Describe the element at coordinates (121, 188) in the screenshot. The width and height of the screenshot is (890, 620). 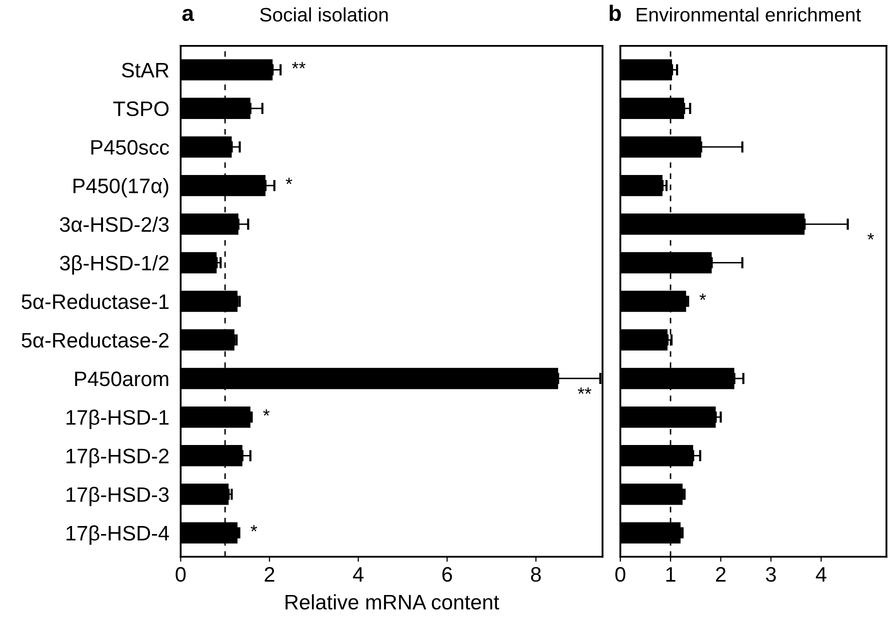
I see `y-tick-label: P450(17α)` at that location.